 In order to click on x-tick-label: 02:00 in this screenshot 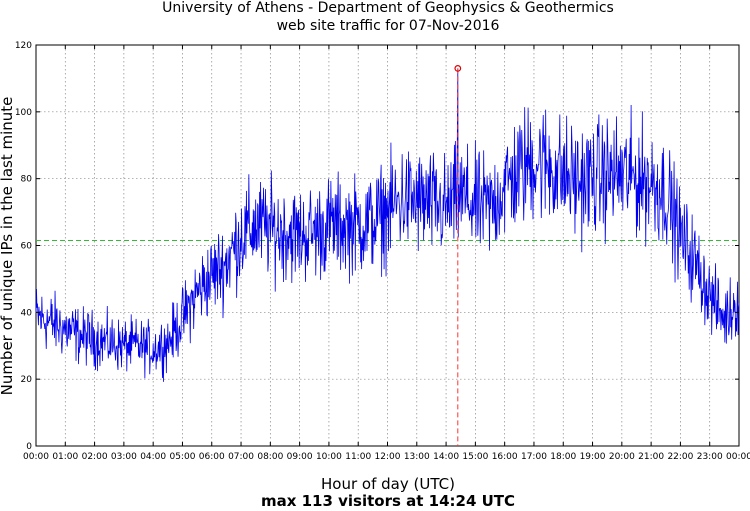, I will do `click(95, 457)`.